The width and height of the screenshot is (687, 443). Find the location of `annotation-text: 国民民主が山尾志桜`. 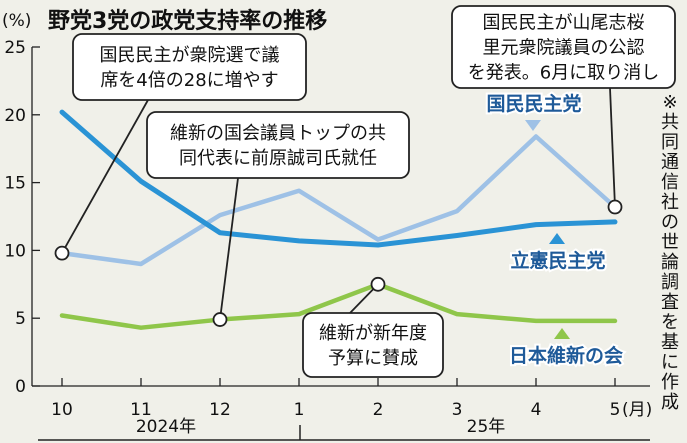

annotation-text: 国民民主が山尾志桜 is located at coordinates (564, 23).